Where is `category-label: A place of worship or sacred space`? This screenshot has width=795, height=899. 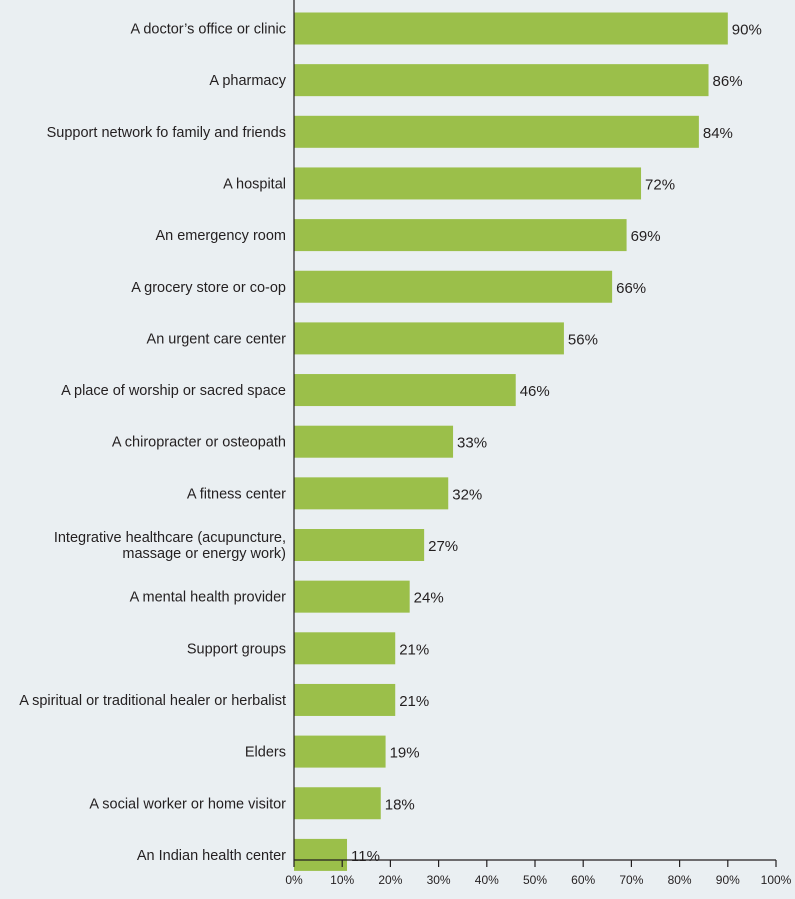 category-label: A place of worship or sacred space is located at coordinates (173, 391).